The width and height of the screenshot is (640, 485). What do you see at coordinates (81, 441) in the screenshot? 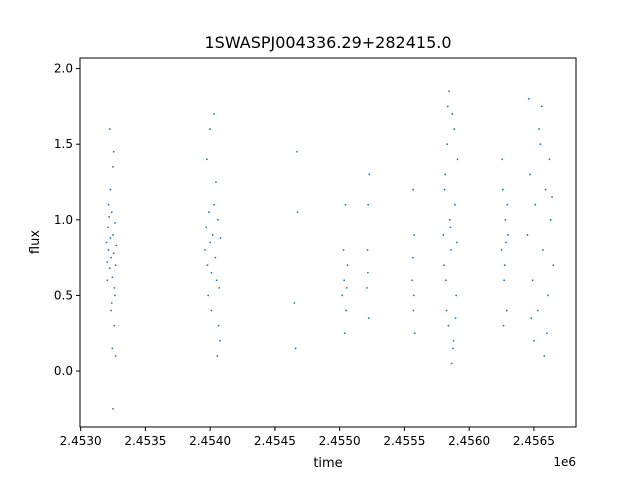
I see `x-tick-label: 2.4530` at bounding box center [81, 441].